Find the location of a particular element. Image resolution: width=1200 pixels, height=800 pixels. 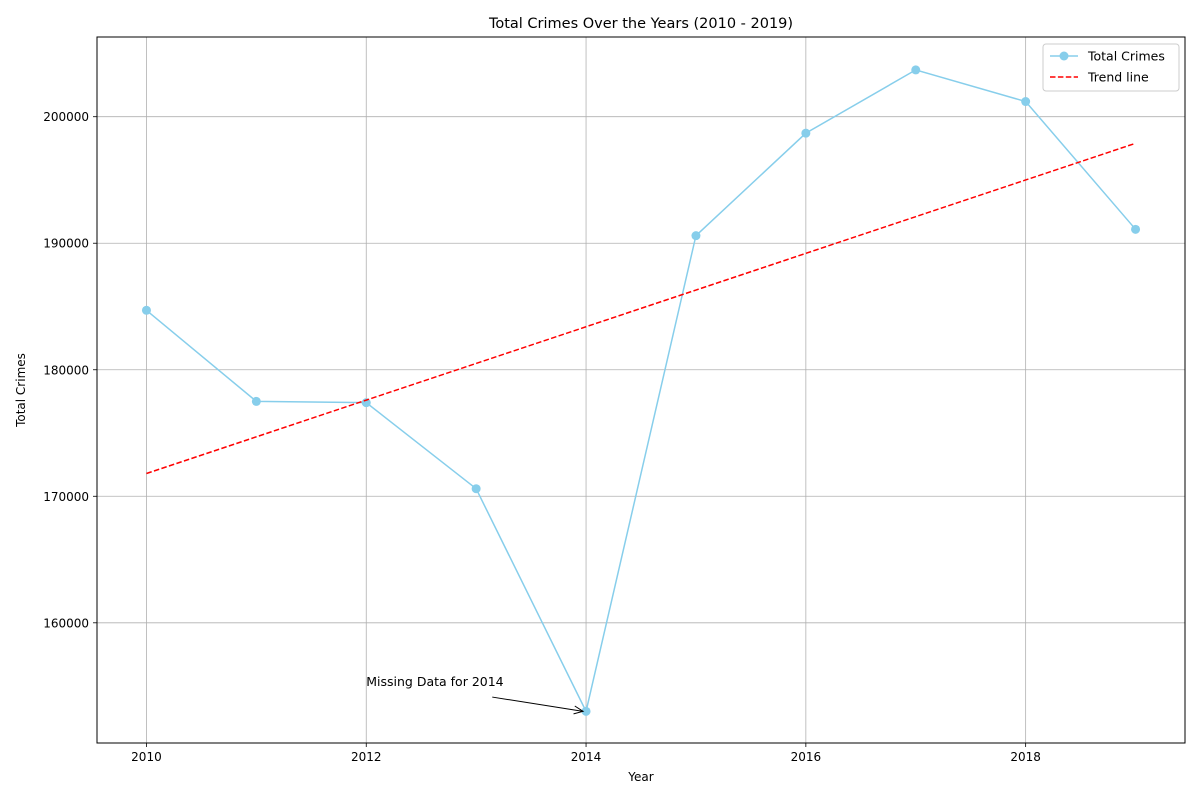

legend-label-total-crimes: Total Crimes is located at coordinates (1126, 56).